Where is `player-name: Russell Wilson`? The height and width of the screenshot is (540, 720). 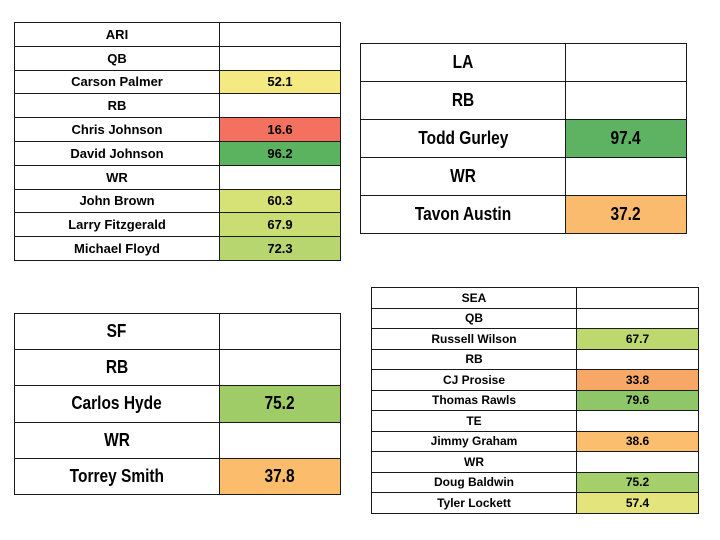 player-name: Russell Wilson is located at coordinates (474, 339).